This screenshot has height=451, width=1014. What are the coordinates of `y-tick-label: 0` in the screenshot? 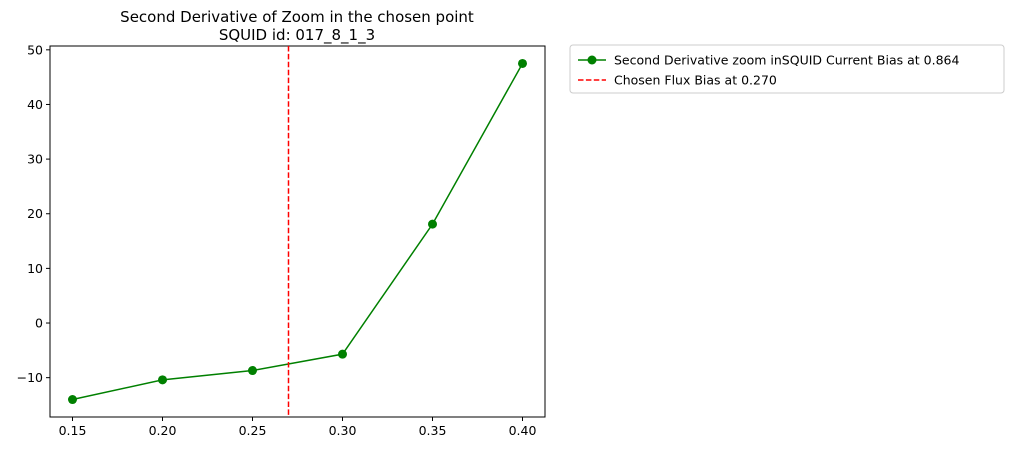 It's located at (39, 323).